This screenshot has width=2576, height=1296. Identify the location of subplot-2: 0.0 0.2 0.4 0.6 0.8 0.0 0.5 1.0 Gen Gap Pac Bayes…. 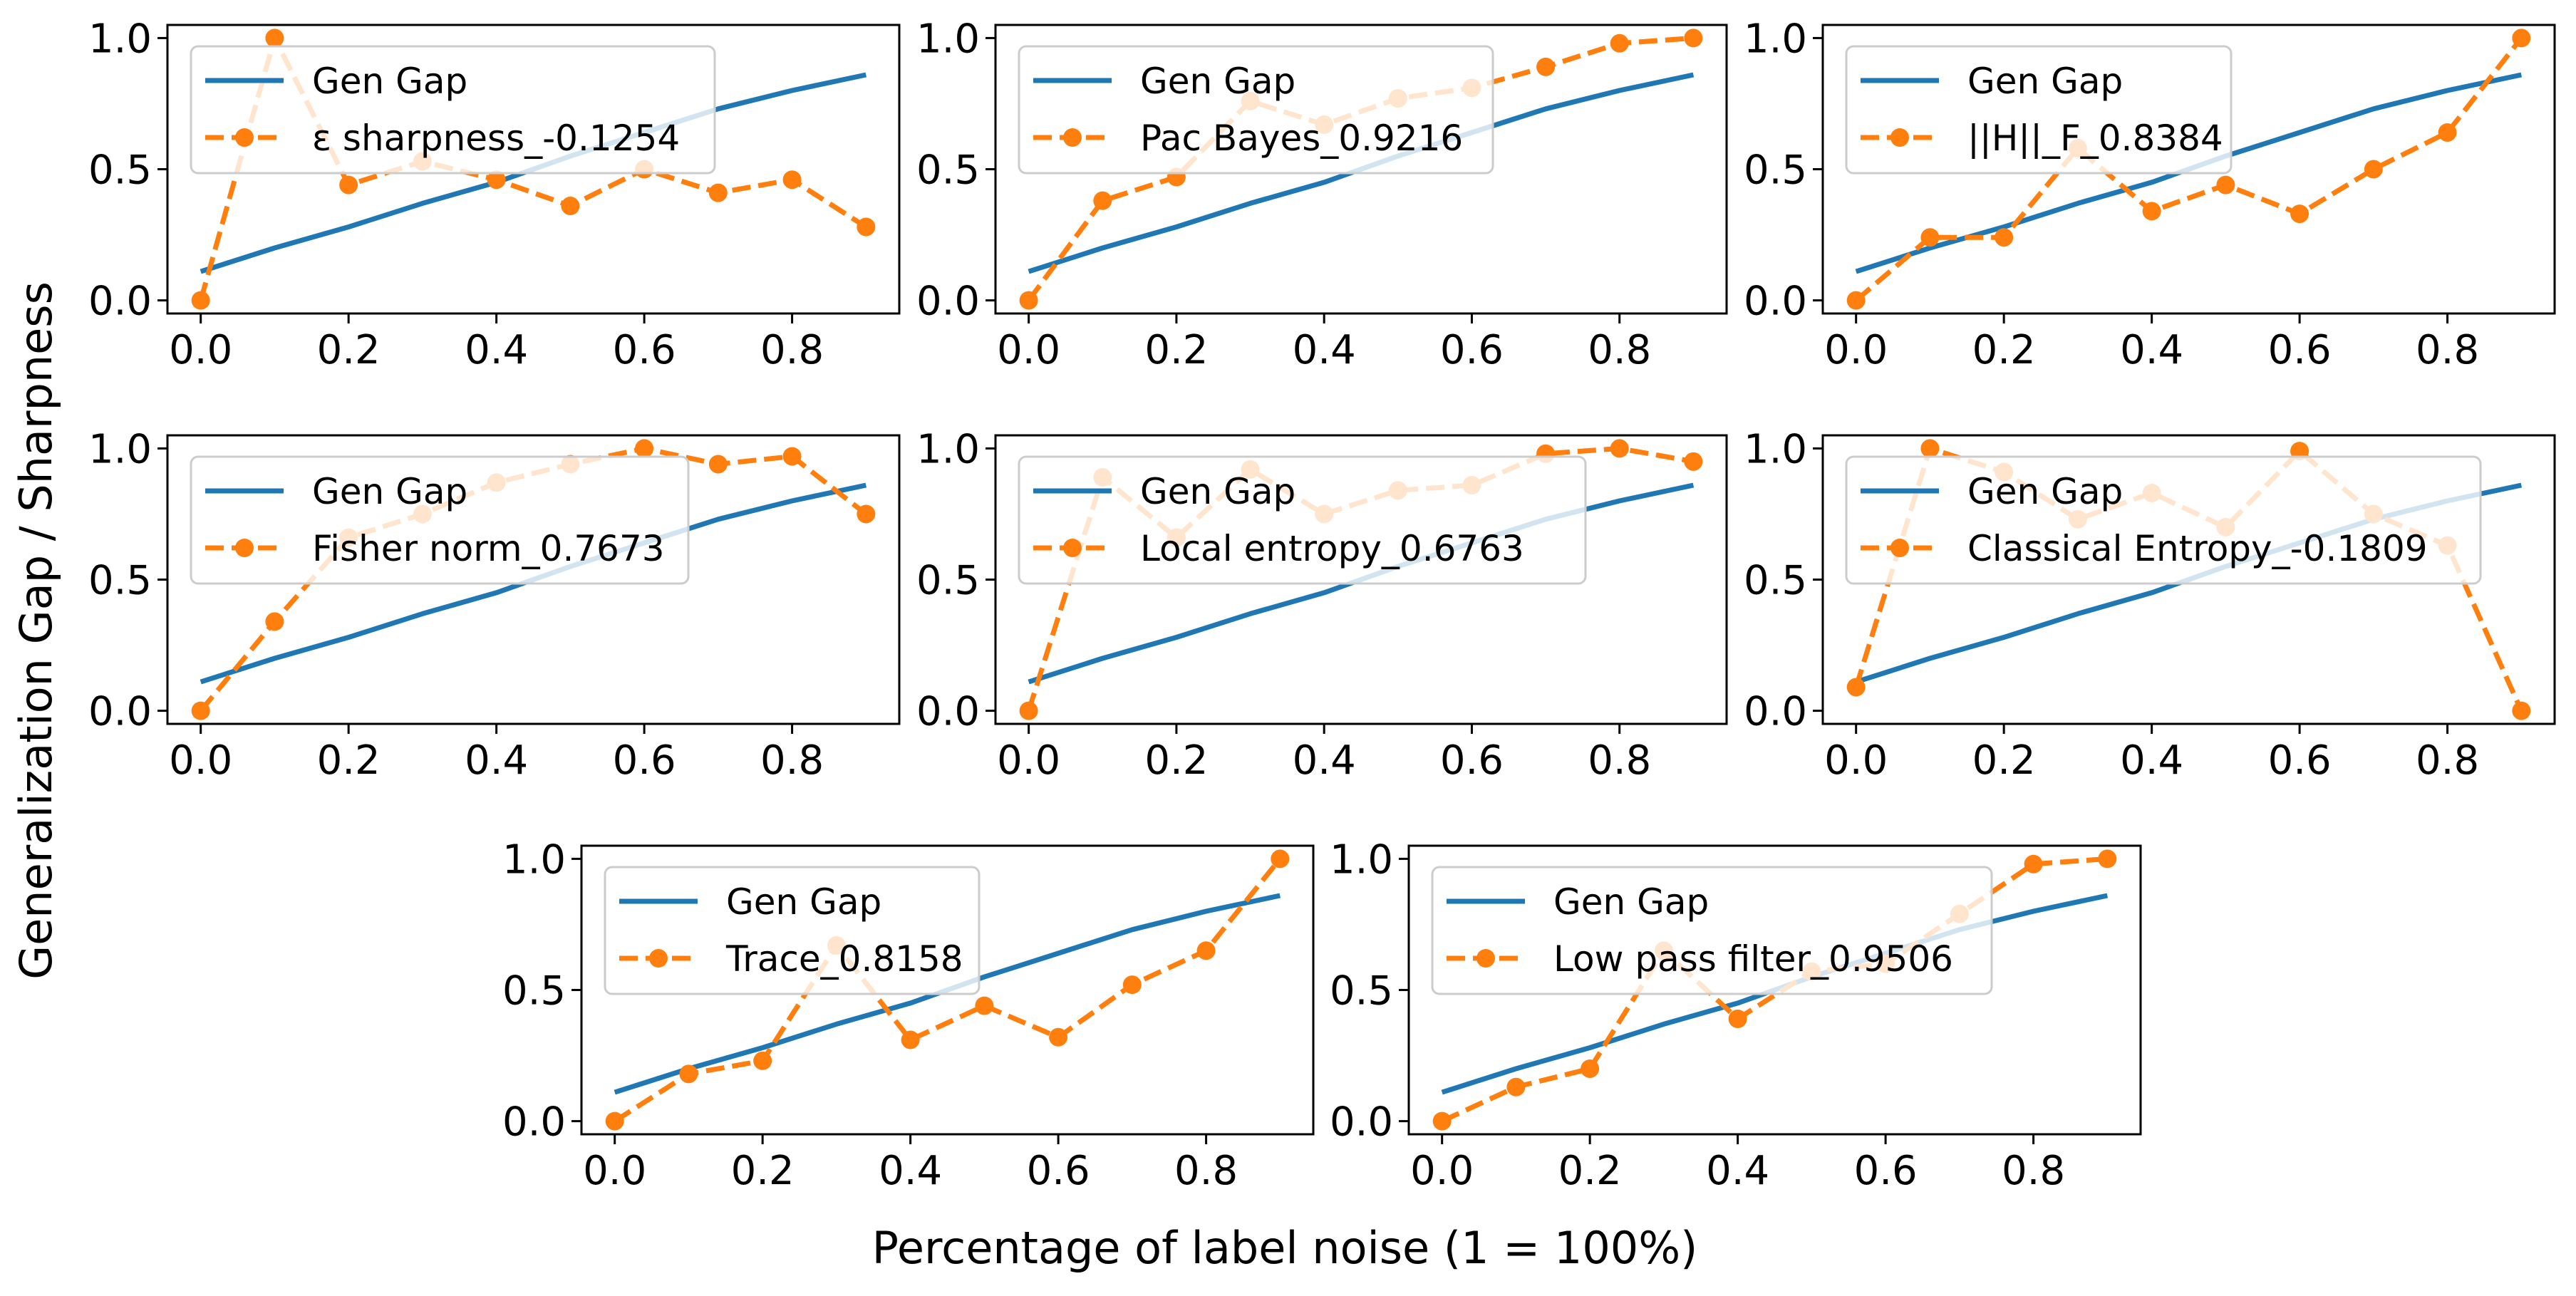
(1322, 194).